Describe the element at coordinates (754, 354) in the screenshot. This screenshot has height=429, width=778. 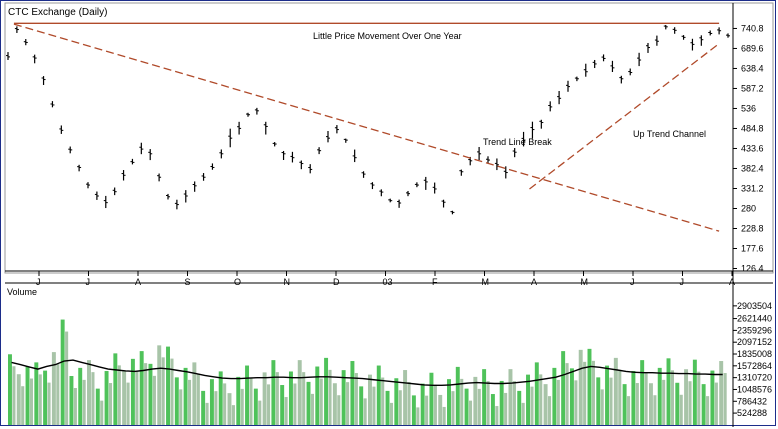
I see `volume-y-tick-label: 1835008` at that location.